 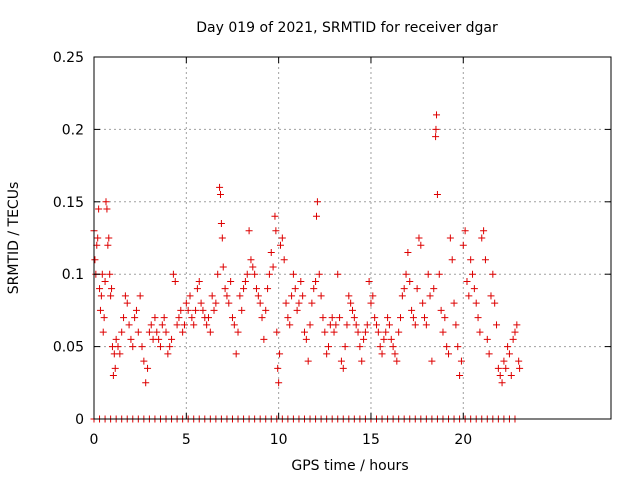 What do you see at coordinates (463, 440) in the screenshot?
I see `x-tick-label: 20` at bounding box center [463, 440].